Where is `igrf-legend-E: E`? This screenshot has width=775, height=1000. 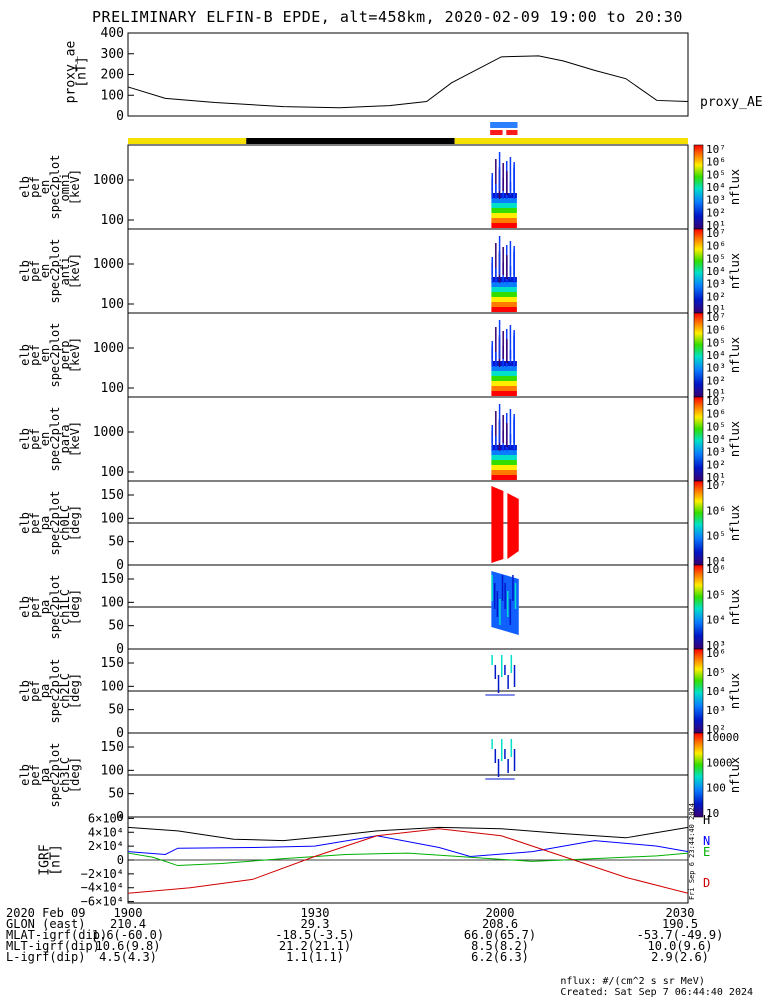
igrf-legend-E: E is located at coordinates (706, 852).